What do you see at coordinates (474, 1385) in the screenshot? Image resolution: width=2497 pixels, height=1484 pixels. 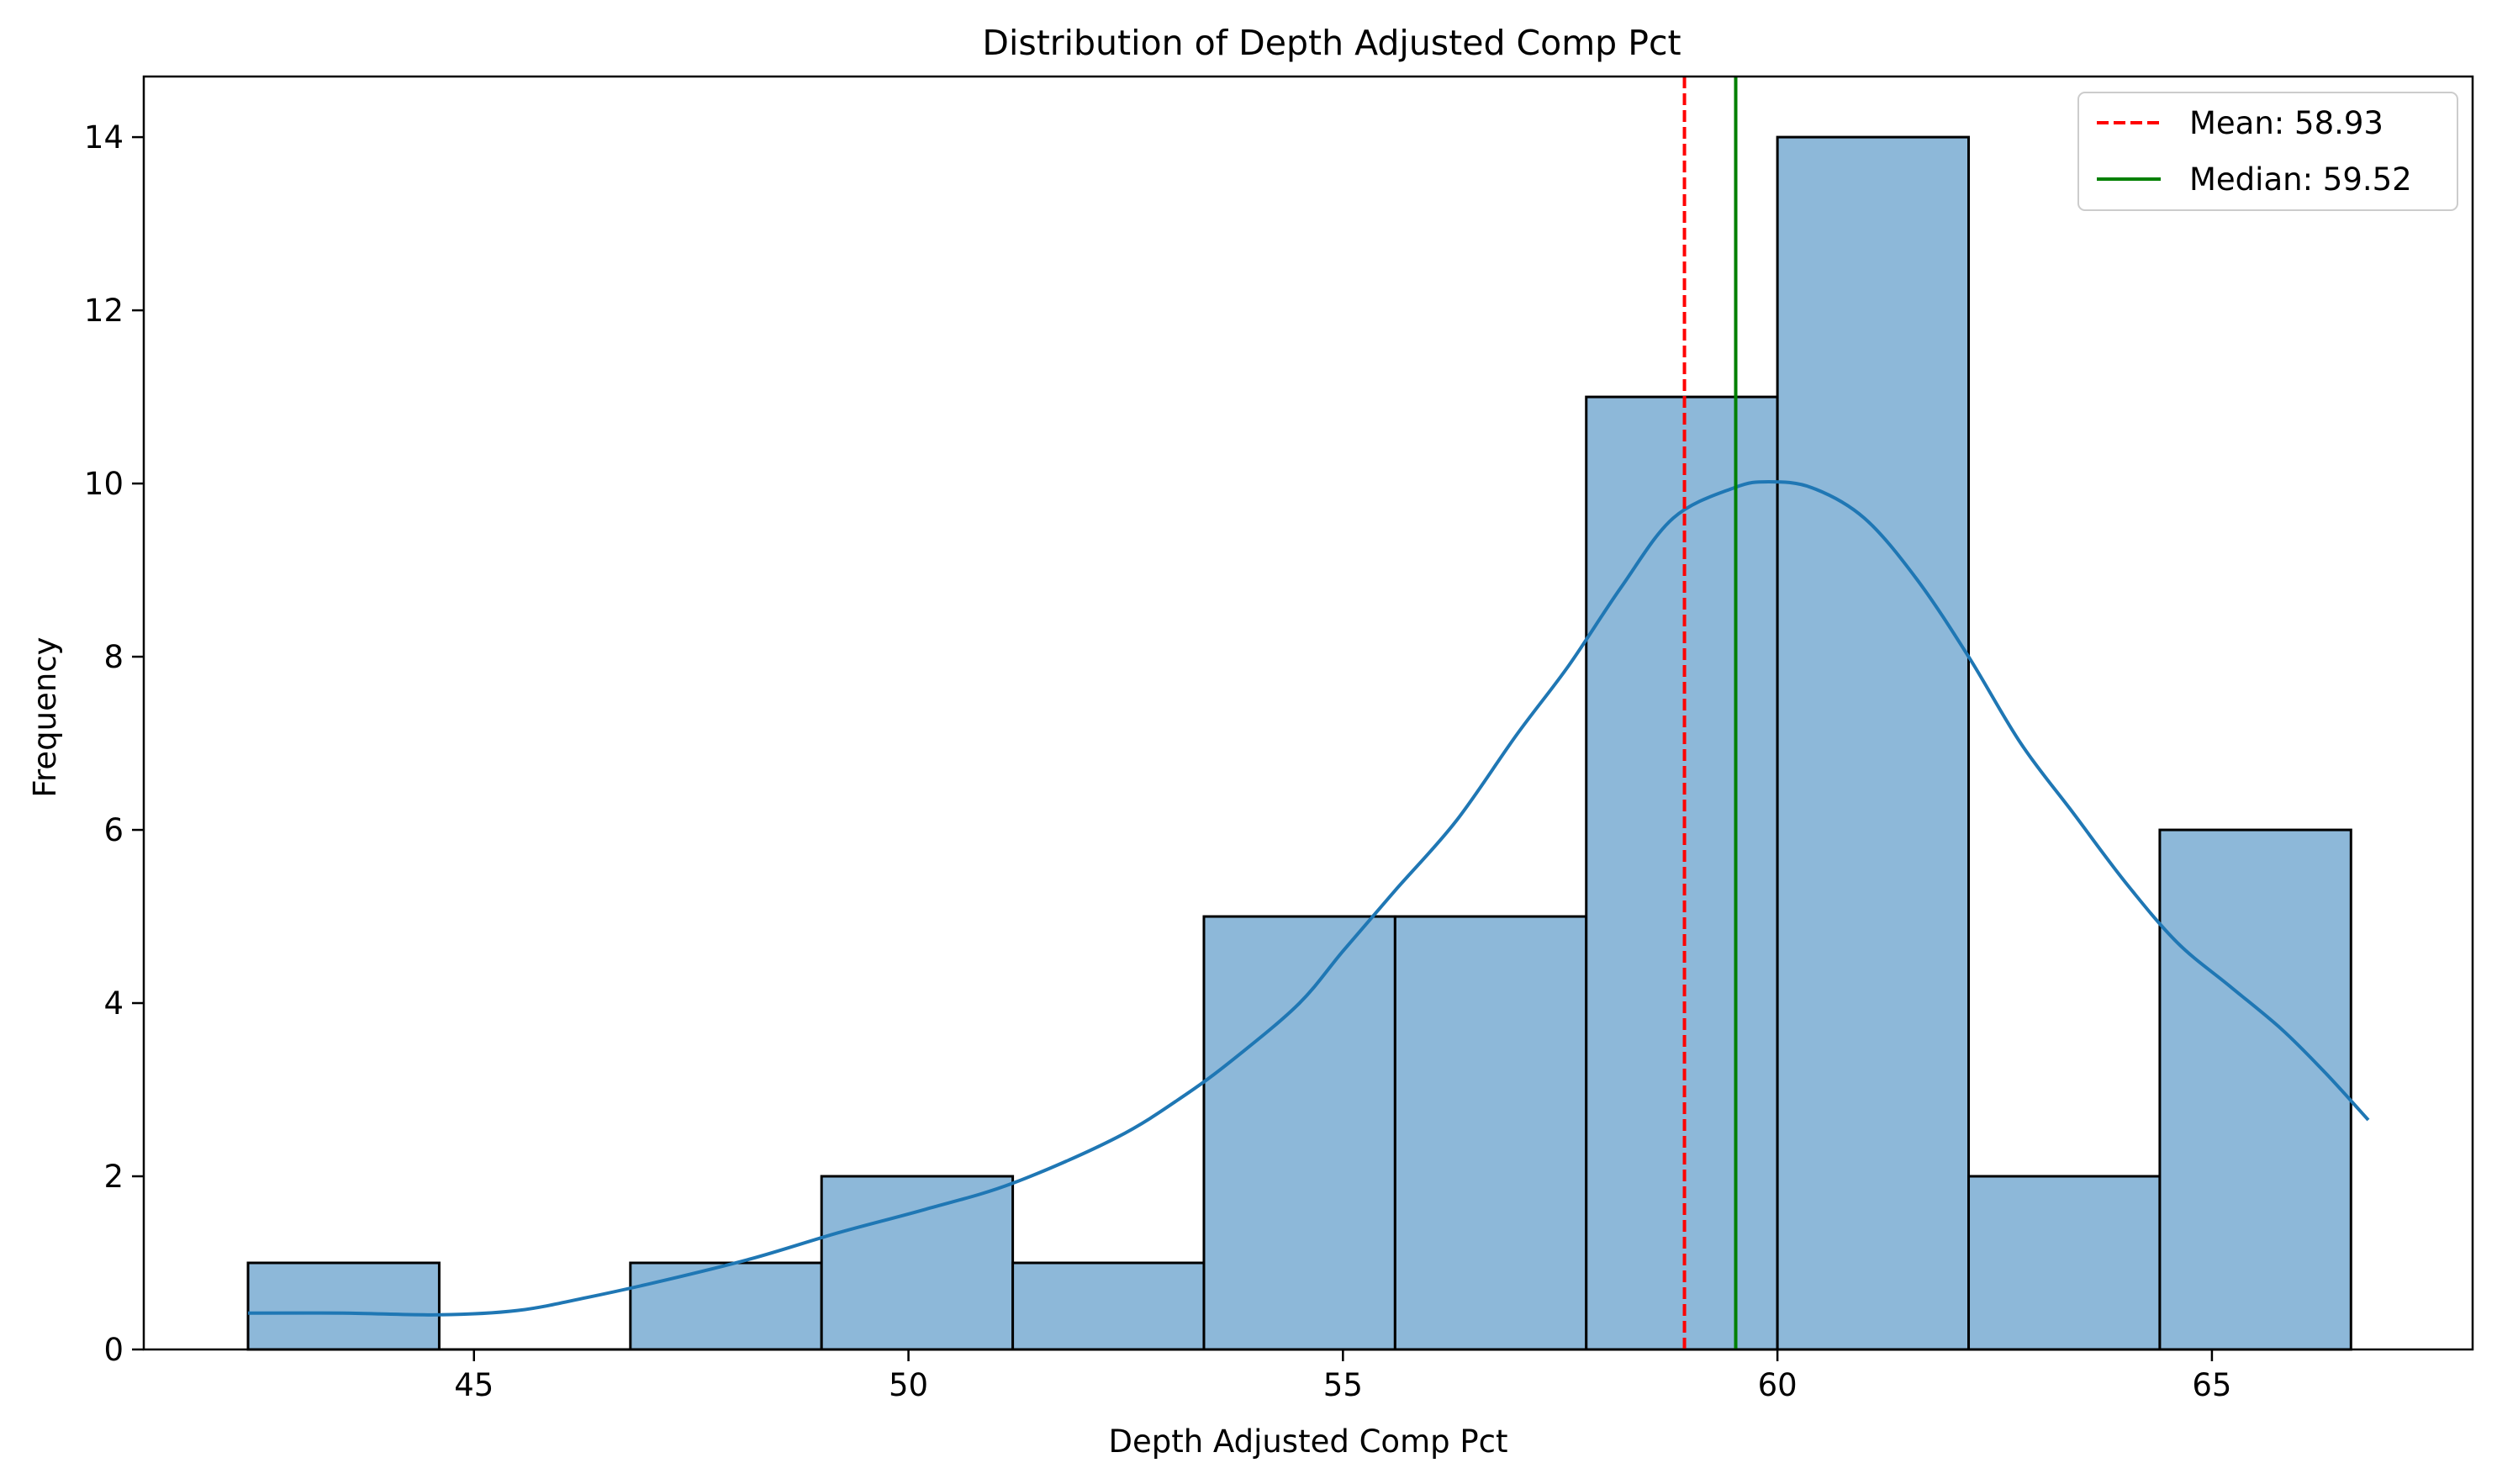 I see `x-tick-label: 45` at bounding box center [474, 1385].